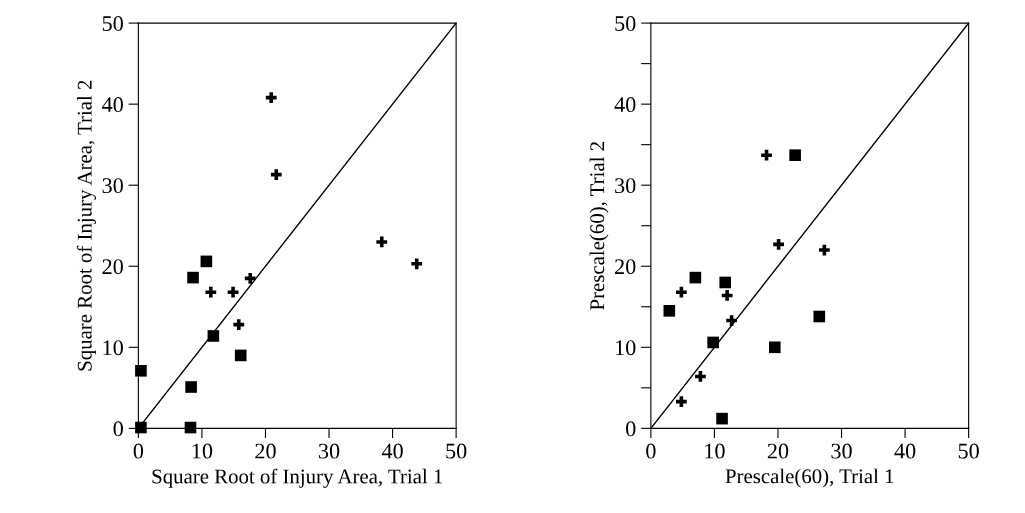 This screenshot has height=513, width=1025. I want to click on x-axis-title: Square Root of Injury Area, Trial 1, so click(297, 478).